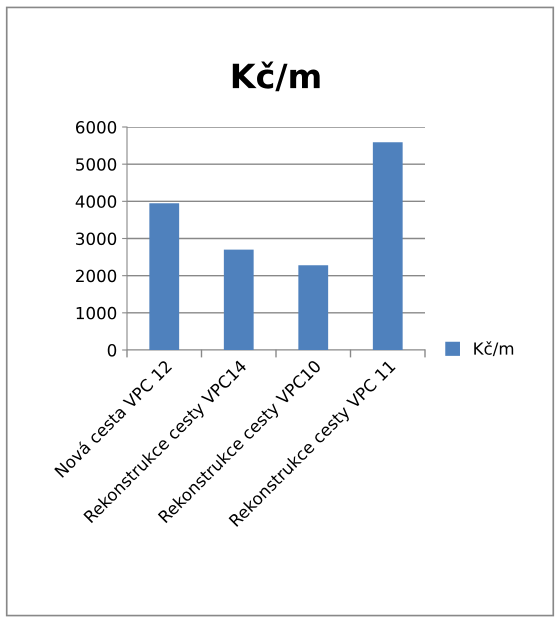 This screenshot has width=560, height=623. What do you see at coordinates (494, 348) in the screenshot?
I see `legend-label: Kč/m` at bounding box center [494, 348].